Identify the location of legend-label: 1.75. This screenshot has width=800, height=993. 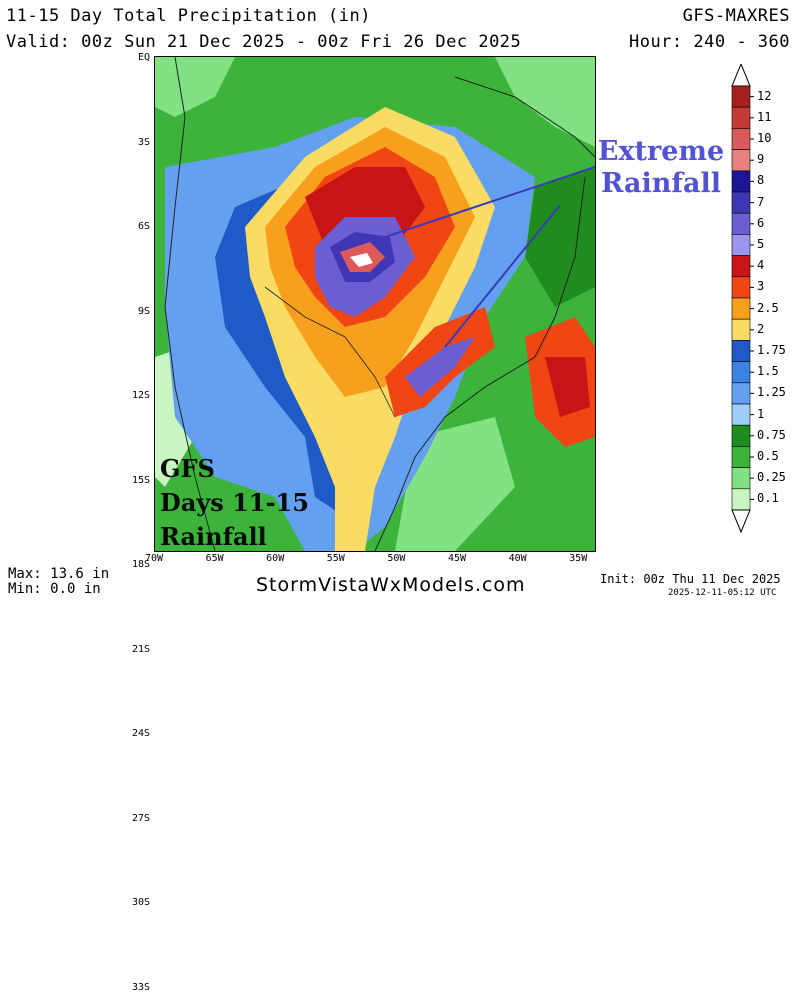
(771, 350).